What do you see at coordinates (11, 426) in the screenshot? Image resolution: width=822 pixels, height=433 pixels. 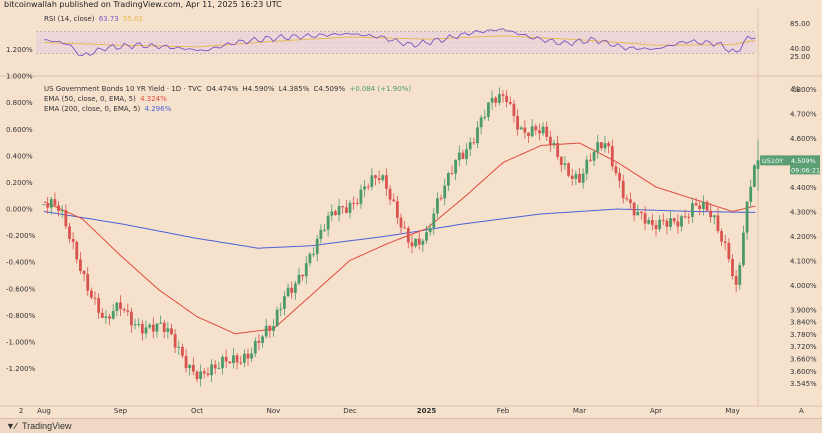 I see `tradingview-logo-icon: ▼∕` at bounding box center [11, 426].